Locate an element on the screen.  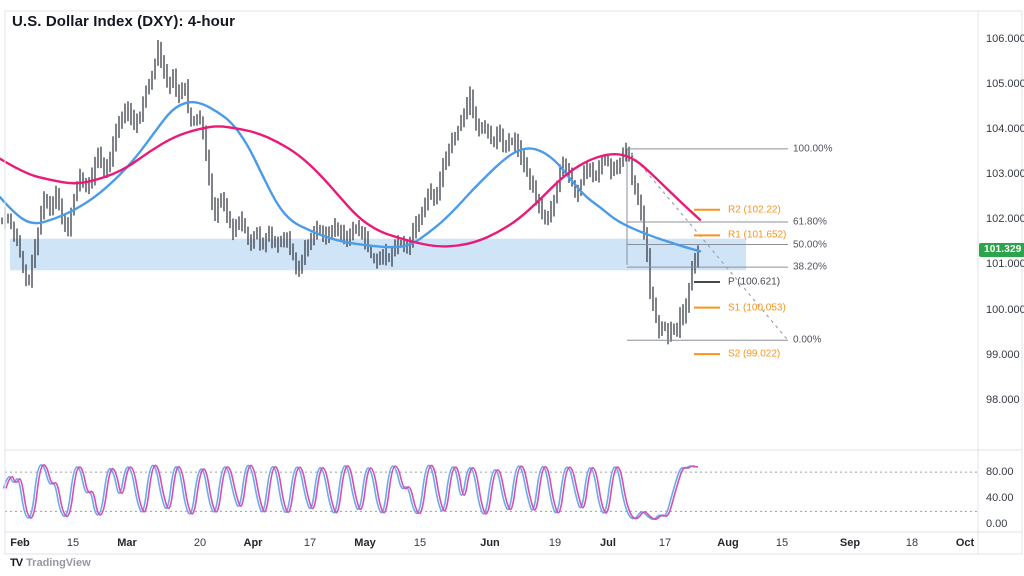
pivot-level-label: R2 (102.22) is located at coordinates (754, 210).